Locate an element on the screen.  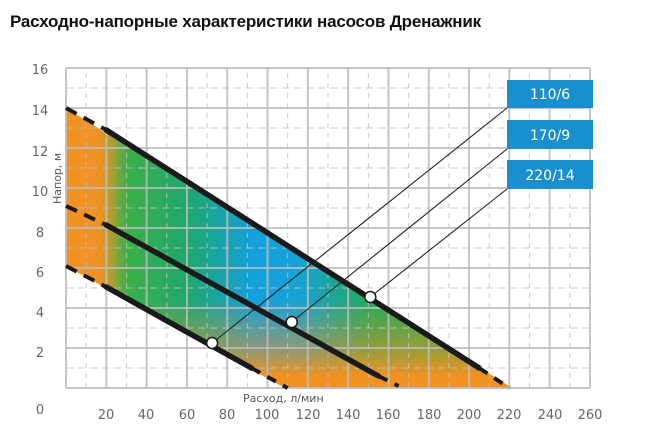
y-axis-ticks: 0 2 4 6 8 10 12 14 16 is located at coordinates (40, 240).